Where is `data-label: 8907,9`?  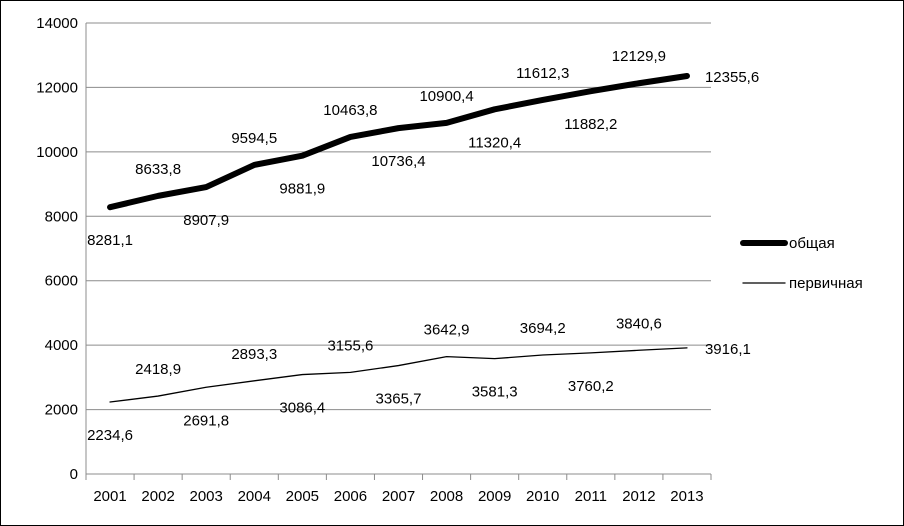 data-label: 8907,9 is located at coordinates (206, 220).